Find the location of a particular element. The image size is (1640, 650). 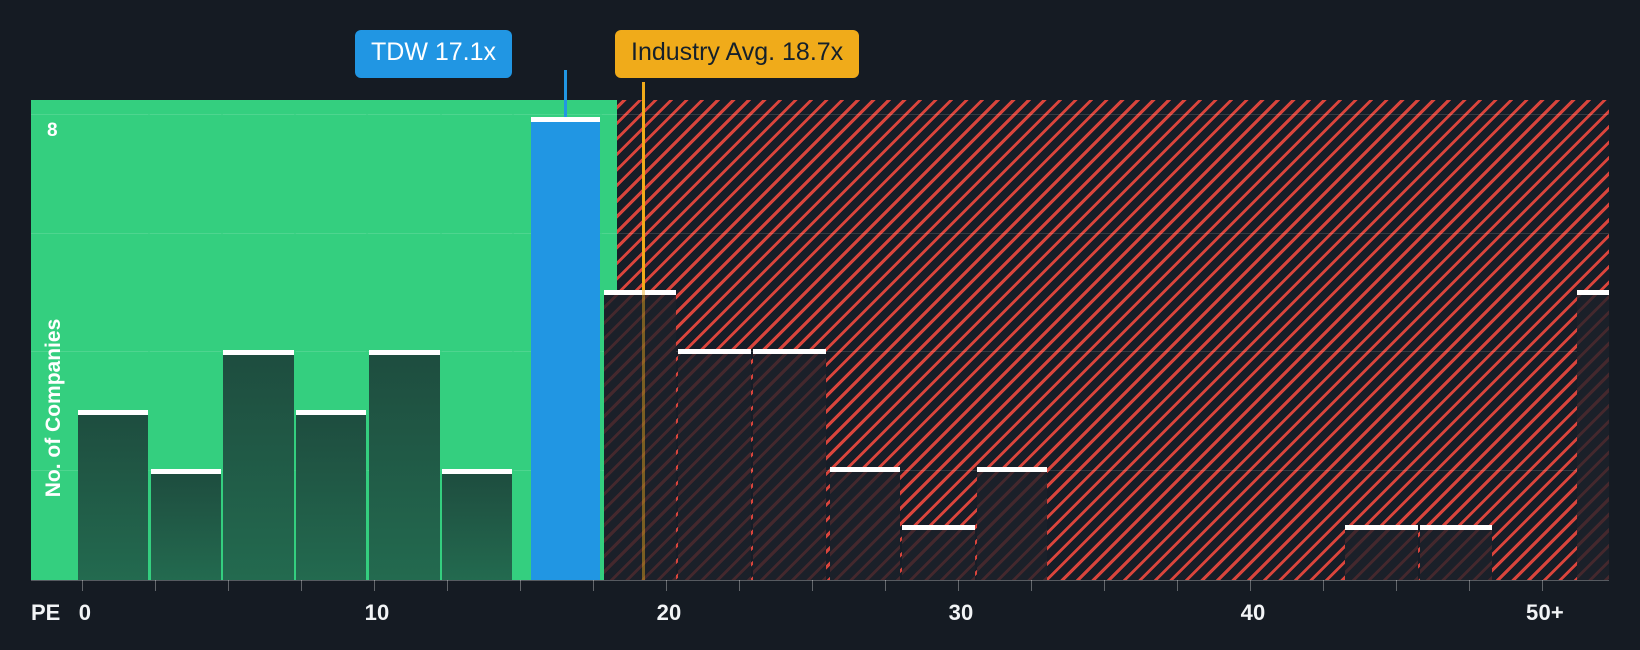

tdw-callout: TDW 17.1x is located at coordinates (434, 54).